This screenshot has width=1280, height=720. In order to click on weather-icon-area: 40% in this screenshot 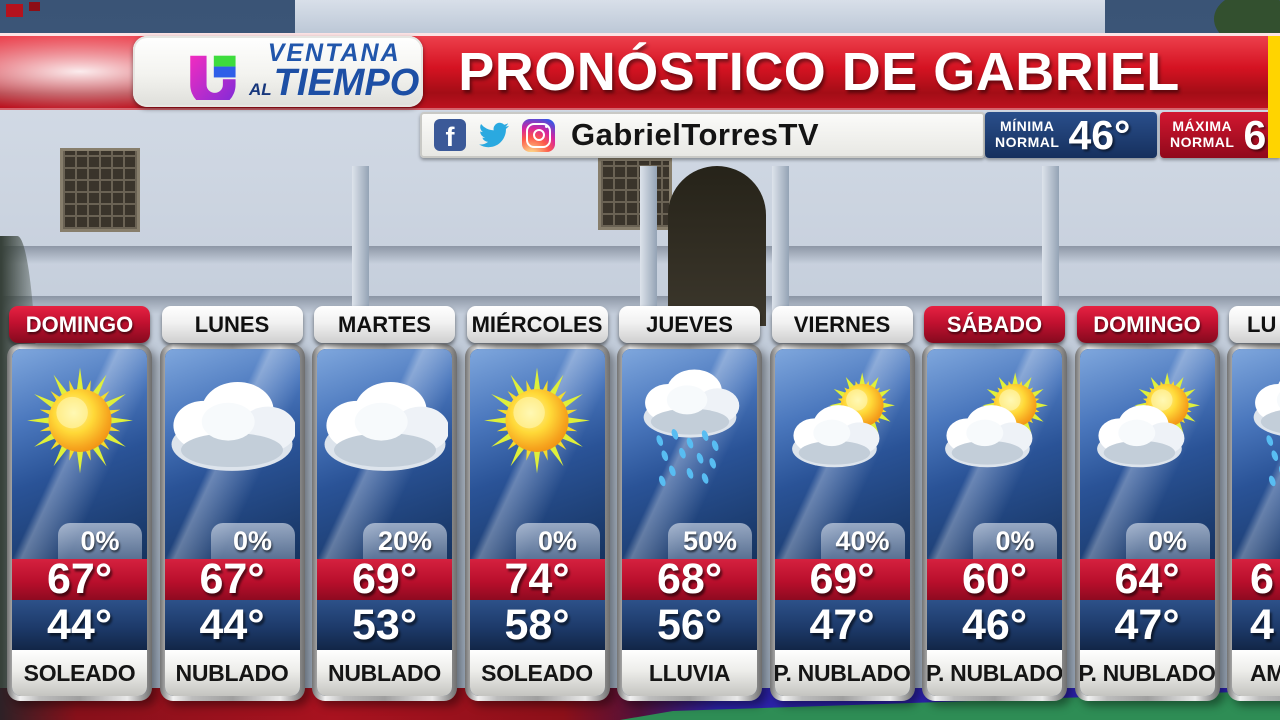, I will do `click(842, 454)`.